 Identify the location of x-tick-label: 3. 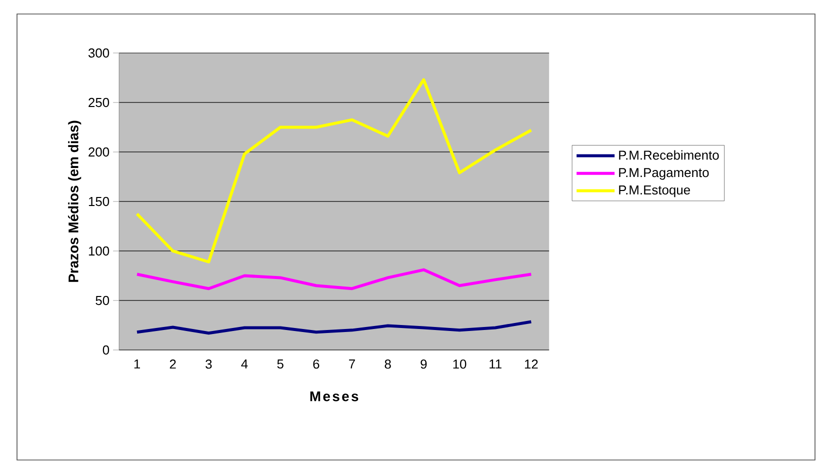
(209, 364).